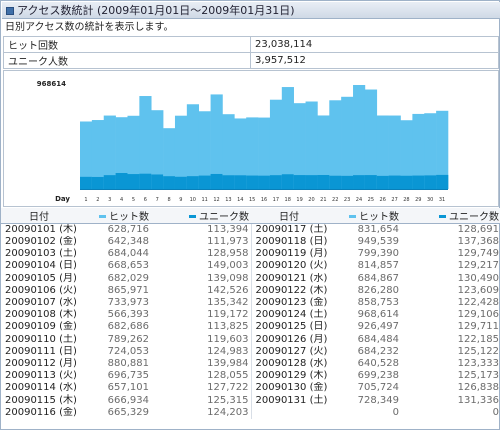  What do you see at coordinates (495, 412) in the screenshot?
I see `cell-unique: 0` at bounding box center [495, 412].